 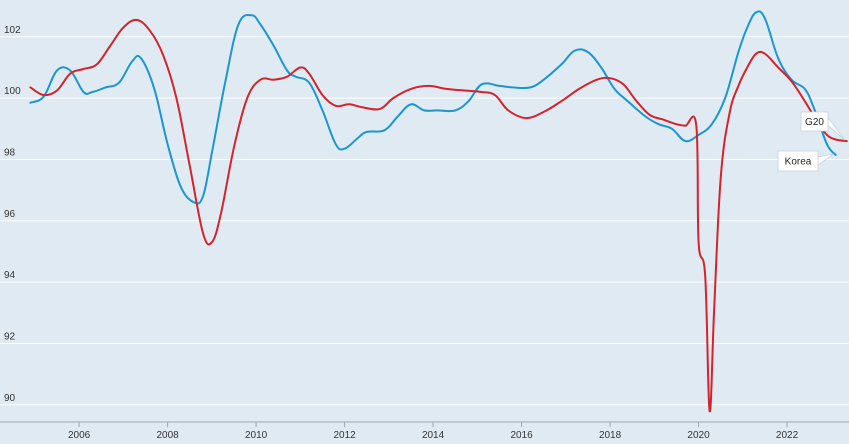 I want to click on series-label-korea: Korea, so click(x=805, y=161).